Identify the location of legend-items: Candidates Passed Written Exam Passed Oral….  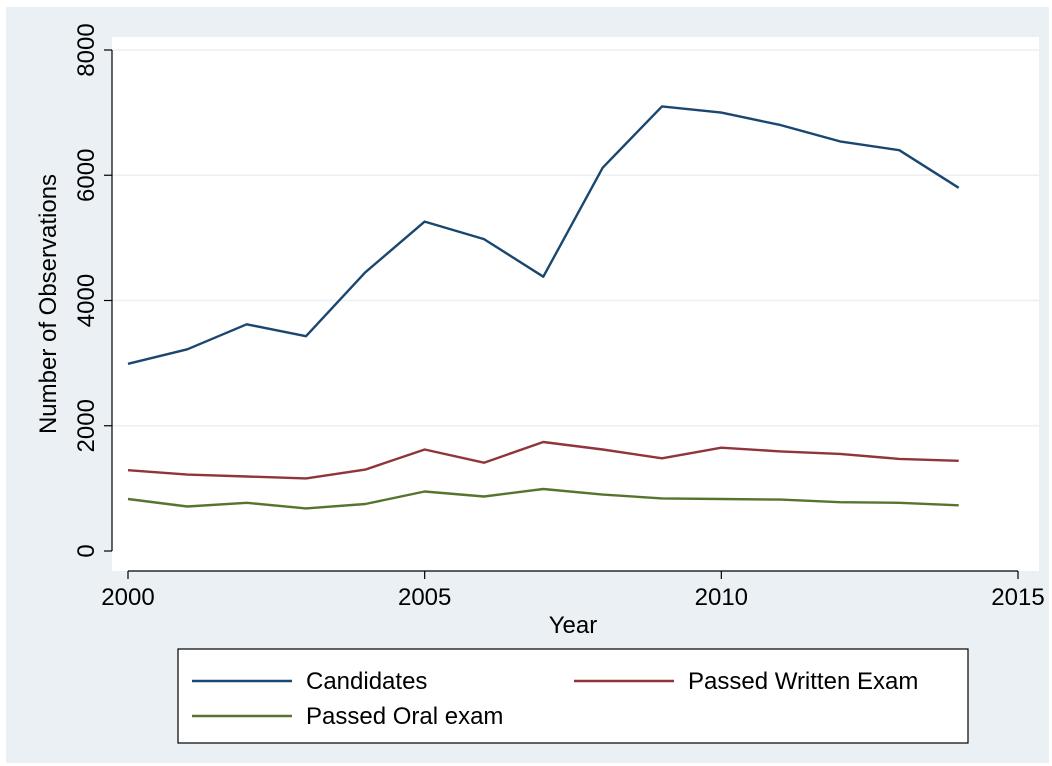
(555, 699).